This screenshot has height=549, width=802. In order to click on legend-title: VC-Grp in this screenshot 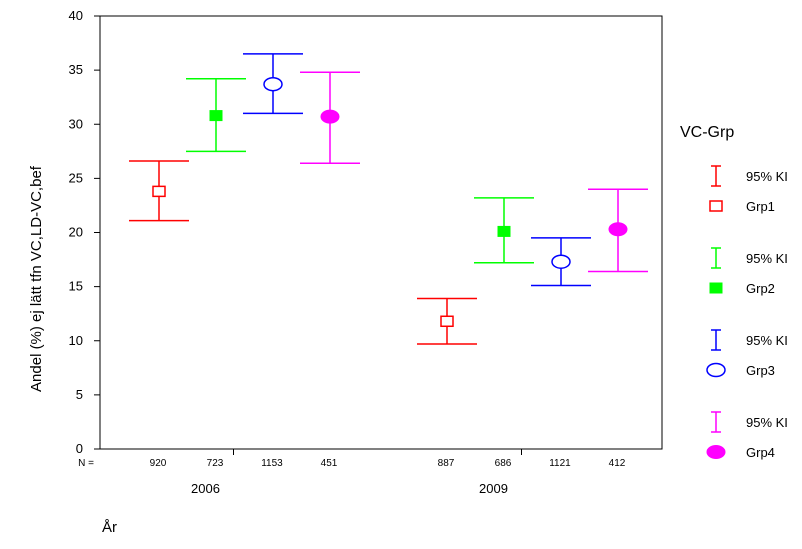, I will do `click(707, 132)`.